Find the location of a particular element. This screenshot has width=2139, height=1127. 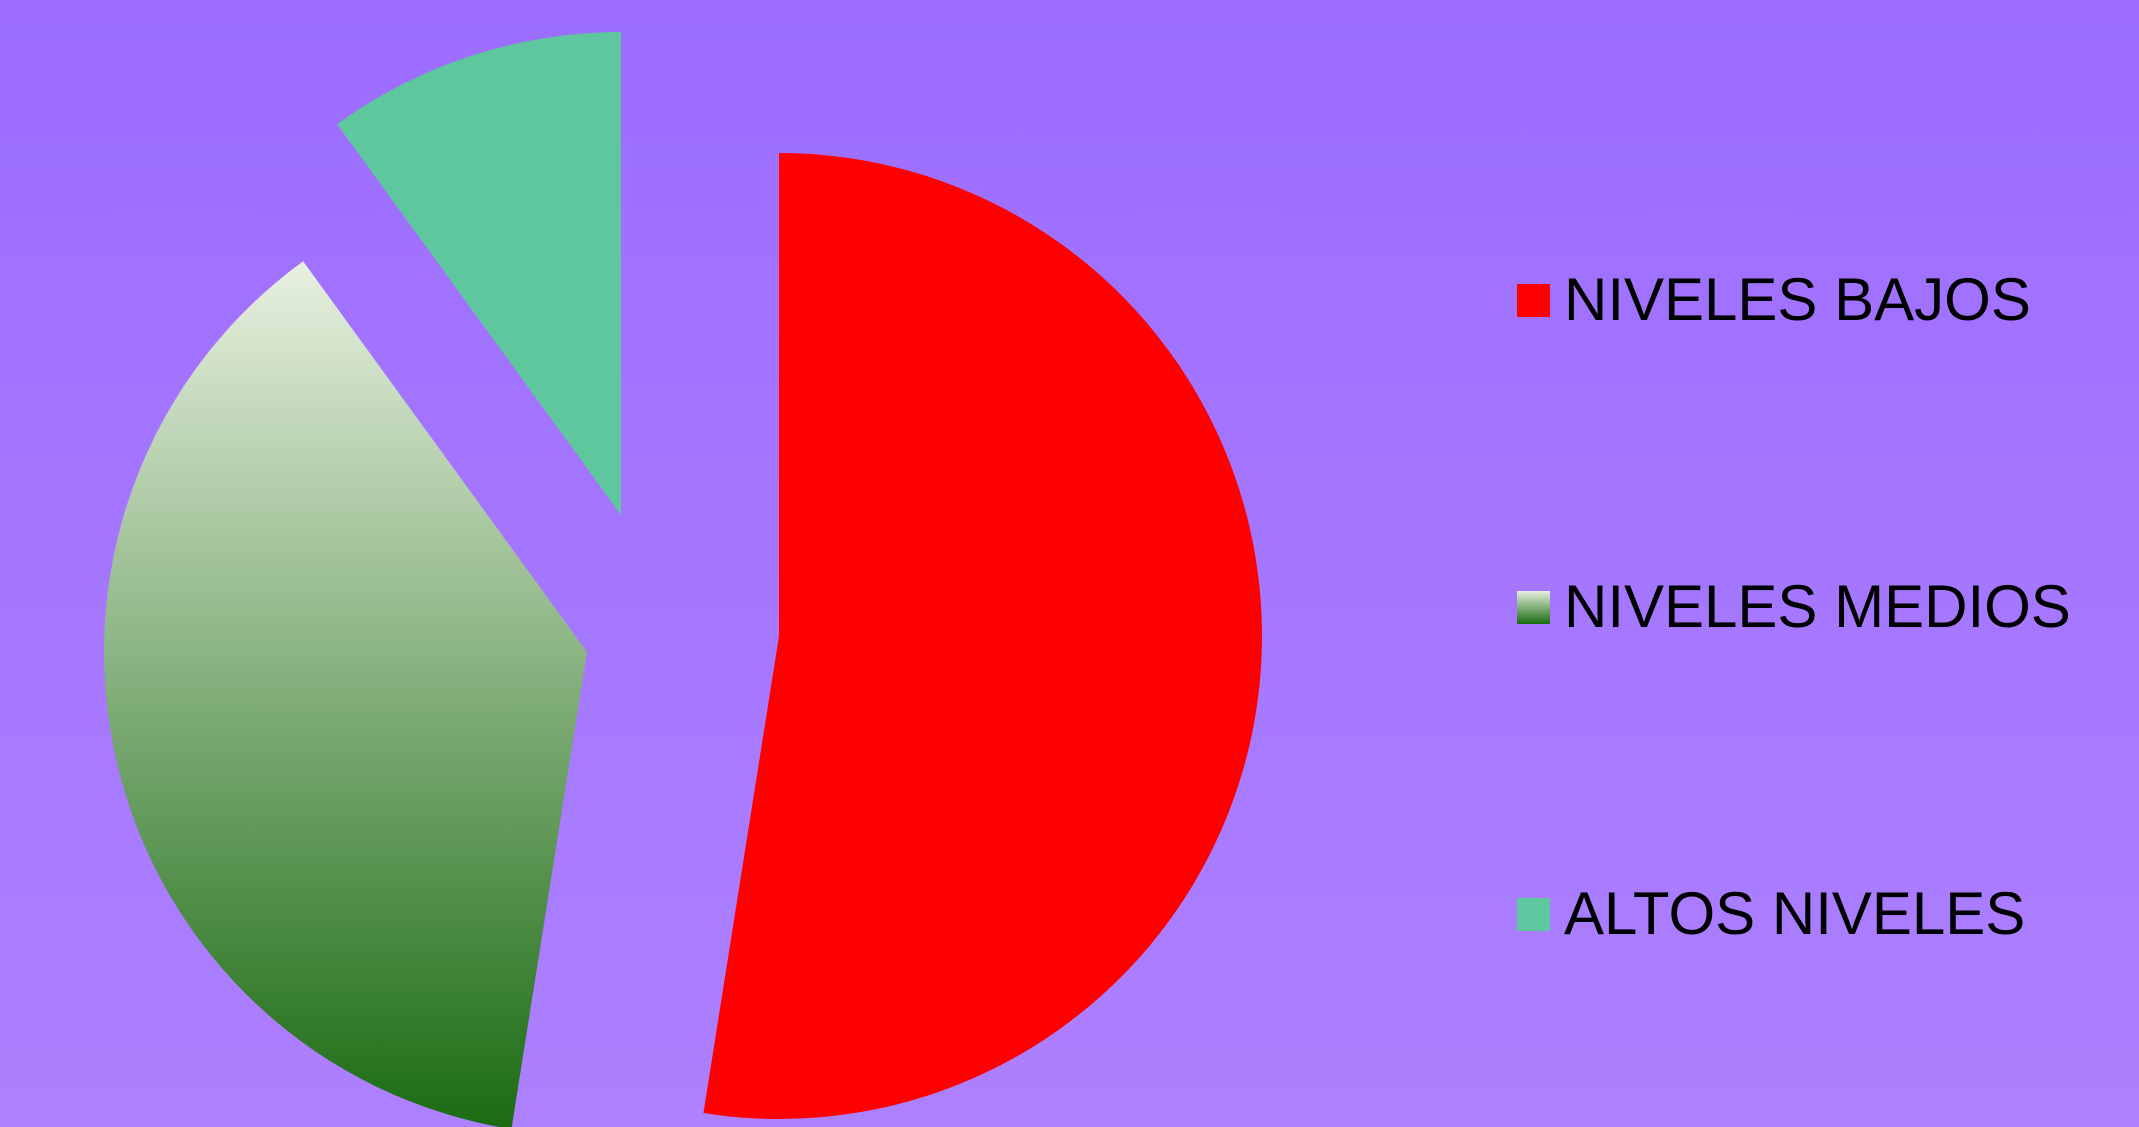

legend-swatch-altos-niveles is located at coordinates (1533, 914).